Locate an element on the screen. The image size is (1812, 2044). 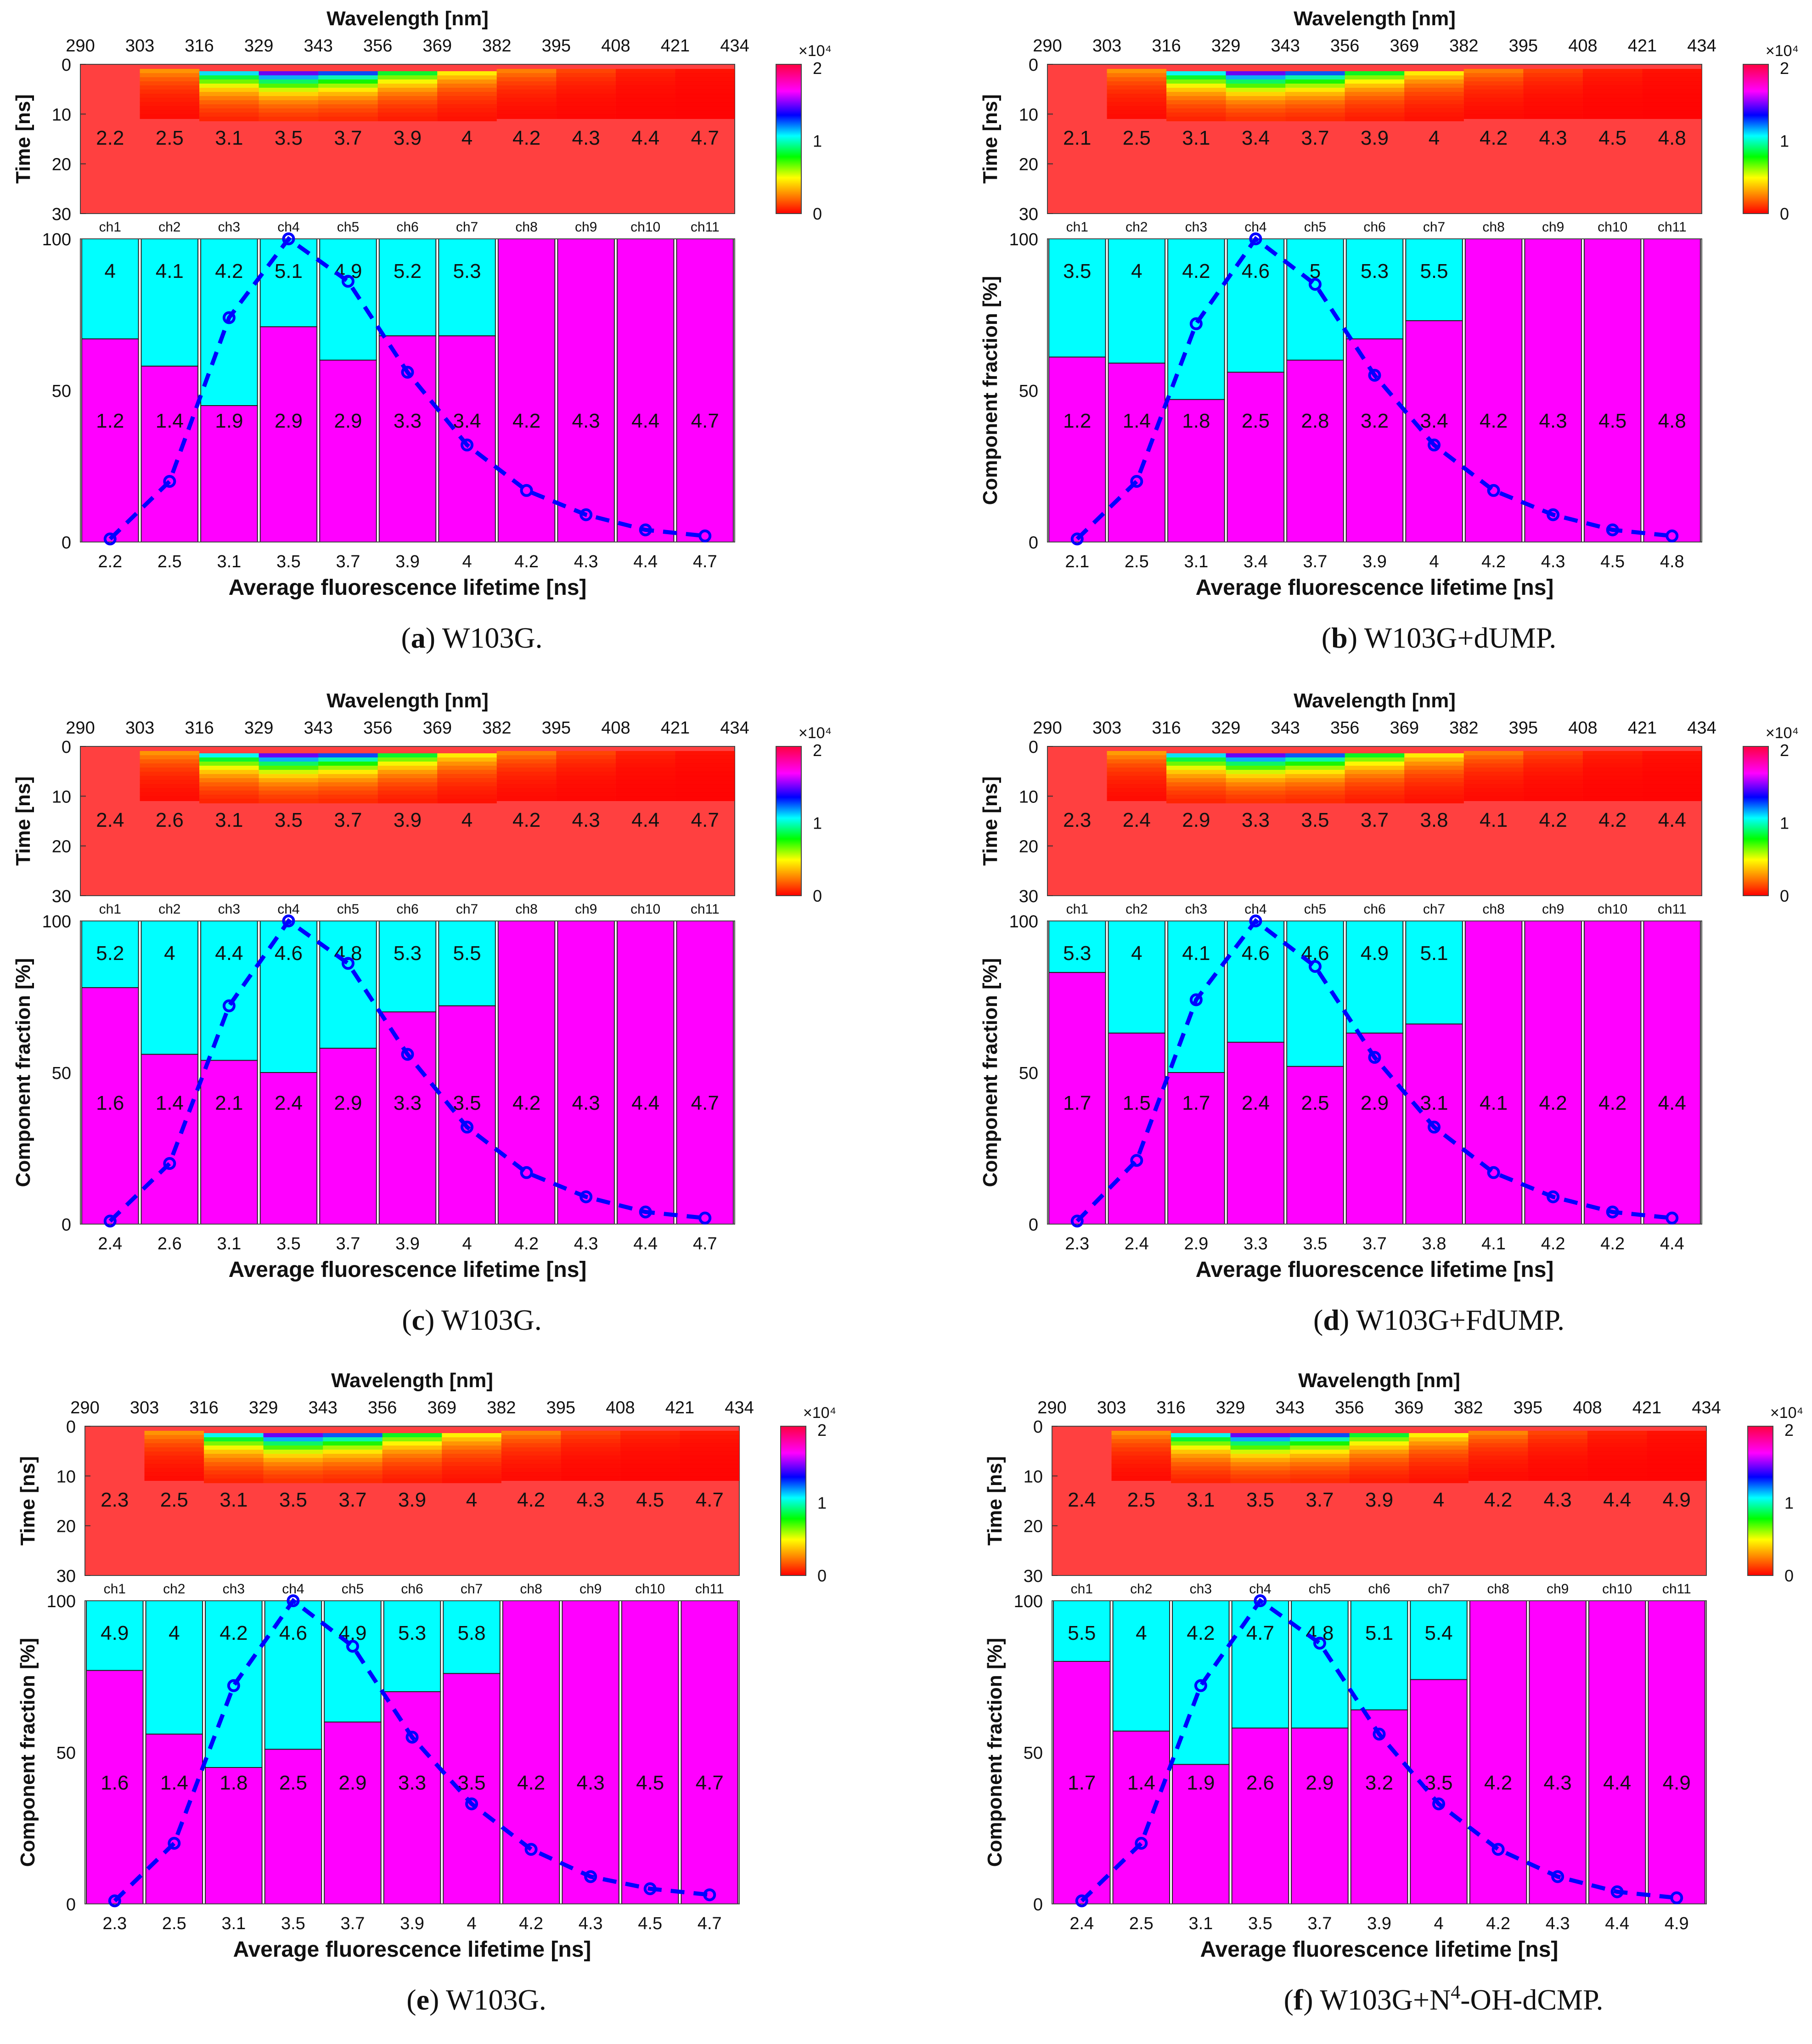
lifetime-tick-label: 2.4 is located at coordinates (1081, 1923).